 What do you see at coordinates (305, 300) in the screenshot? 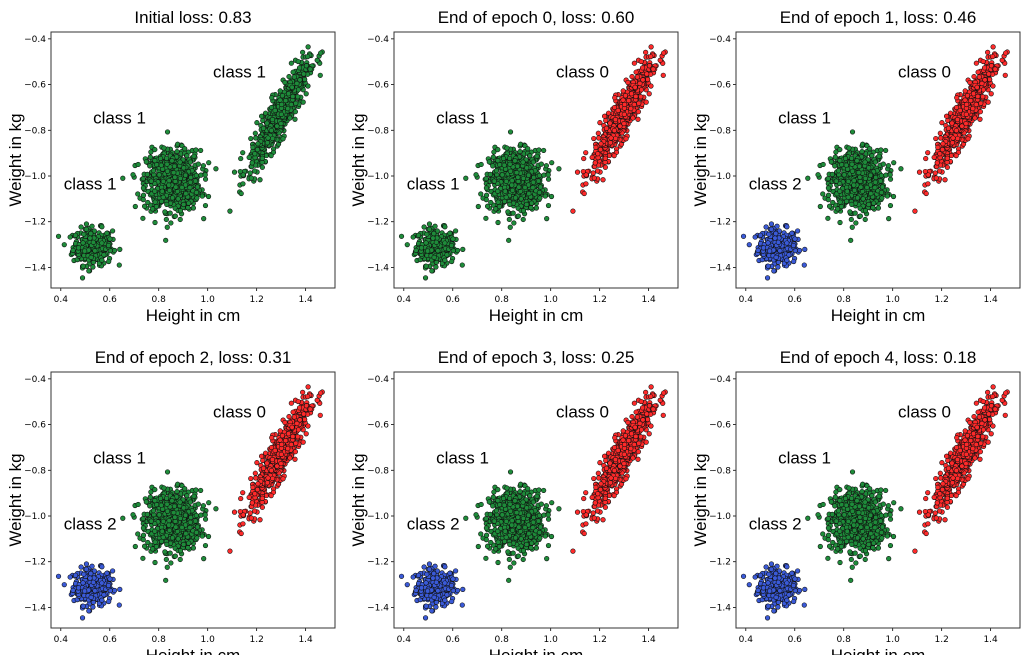
I see `x-tick-label: 1.4` at bounding box center [305, 300].